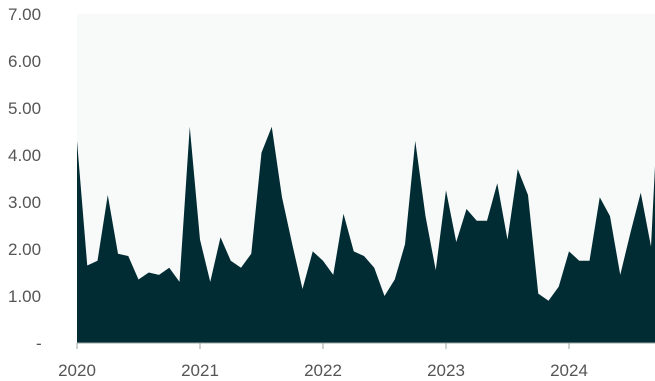 Image resolution: width=655 pixels, height=381 pixels. Describe the element at coordinates (24, 249) in the screenshot. I see `y-tick-label: 2.00` at that location.